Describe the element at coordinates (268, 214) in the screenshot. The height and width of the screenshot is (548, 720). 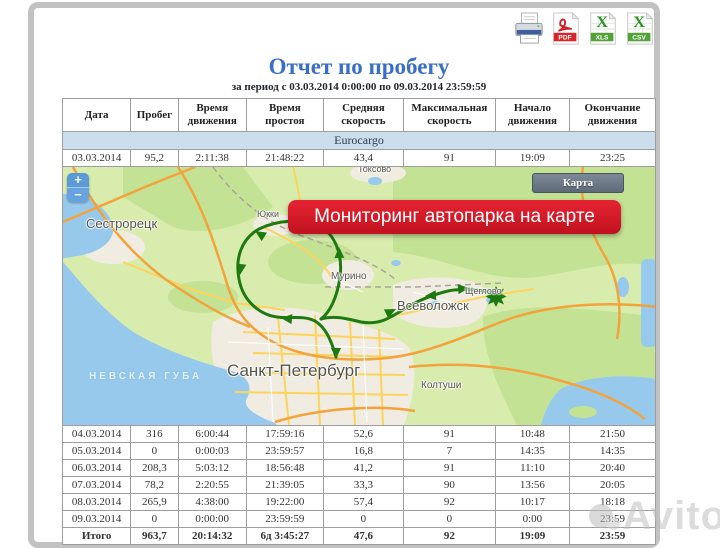
I see `map-label-yukki: Юкки` at that location.